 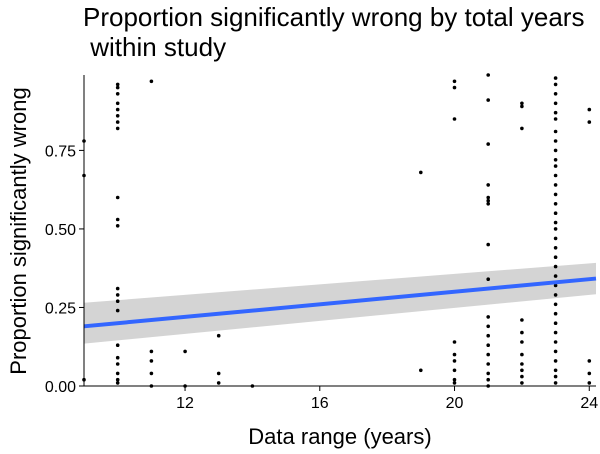 What do you see at coordinates (60, 151) in the screenshot?
I see `y-tick-label: 0.75` at bounding box center [60, 151].